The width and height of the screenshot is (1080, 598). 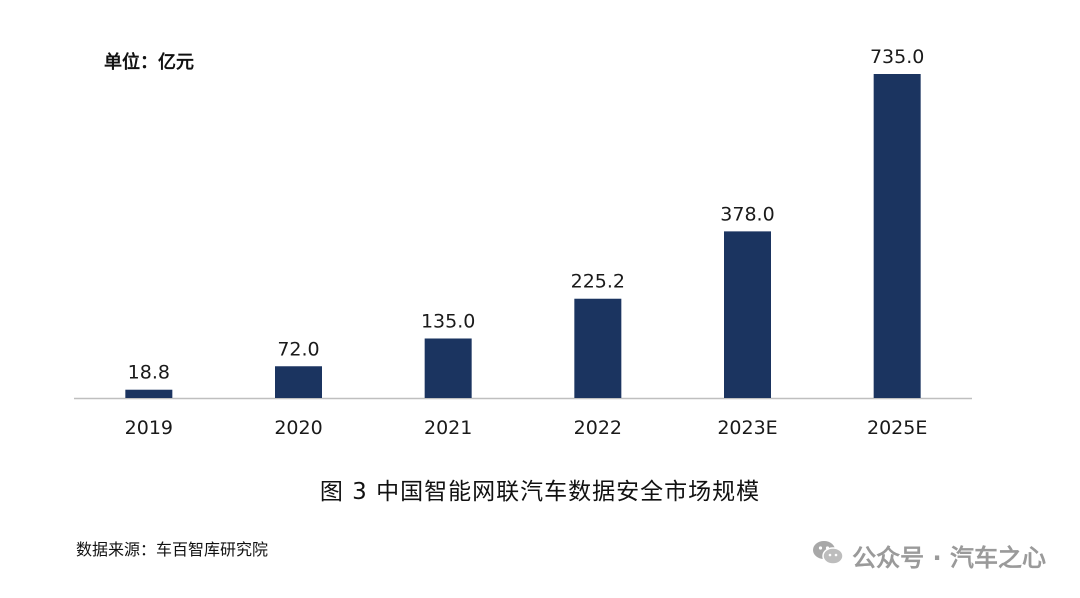 What do you see at coordinates (598, 348) in the screenshot?
I see `bar-2022` at bounding box center [598, 348].